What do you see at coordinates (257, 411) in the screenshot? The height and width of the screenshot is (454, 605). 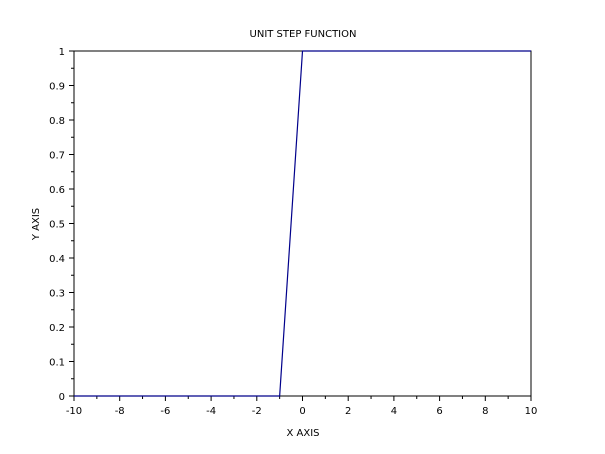 I see `x-tick-label: -2` at bounding box center [257, 411].